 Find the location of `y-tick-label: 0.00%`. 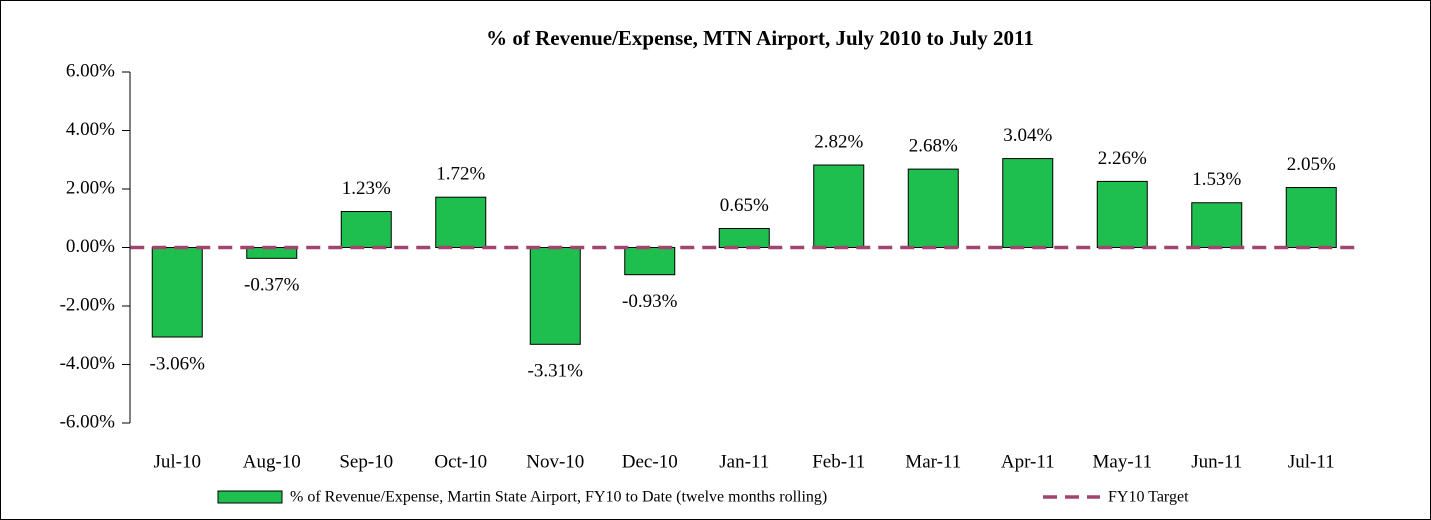

y-tick-label: 0.00% is located at coordinates (90, 246).